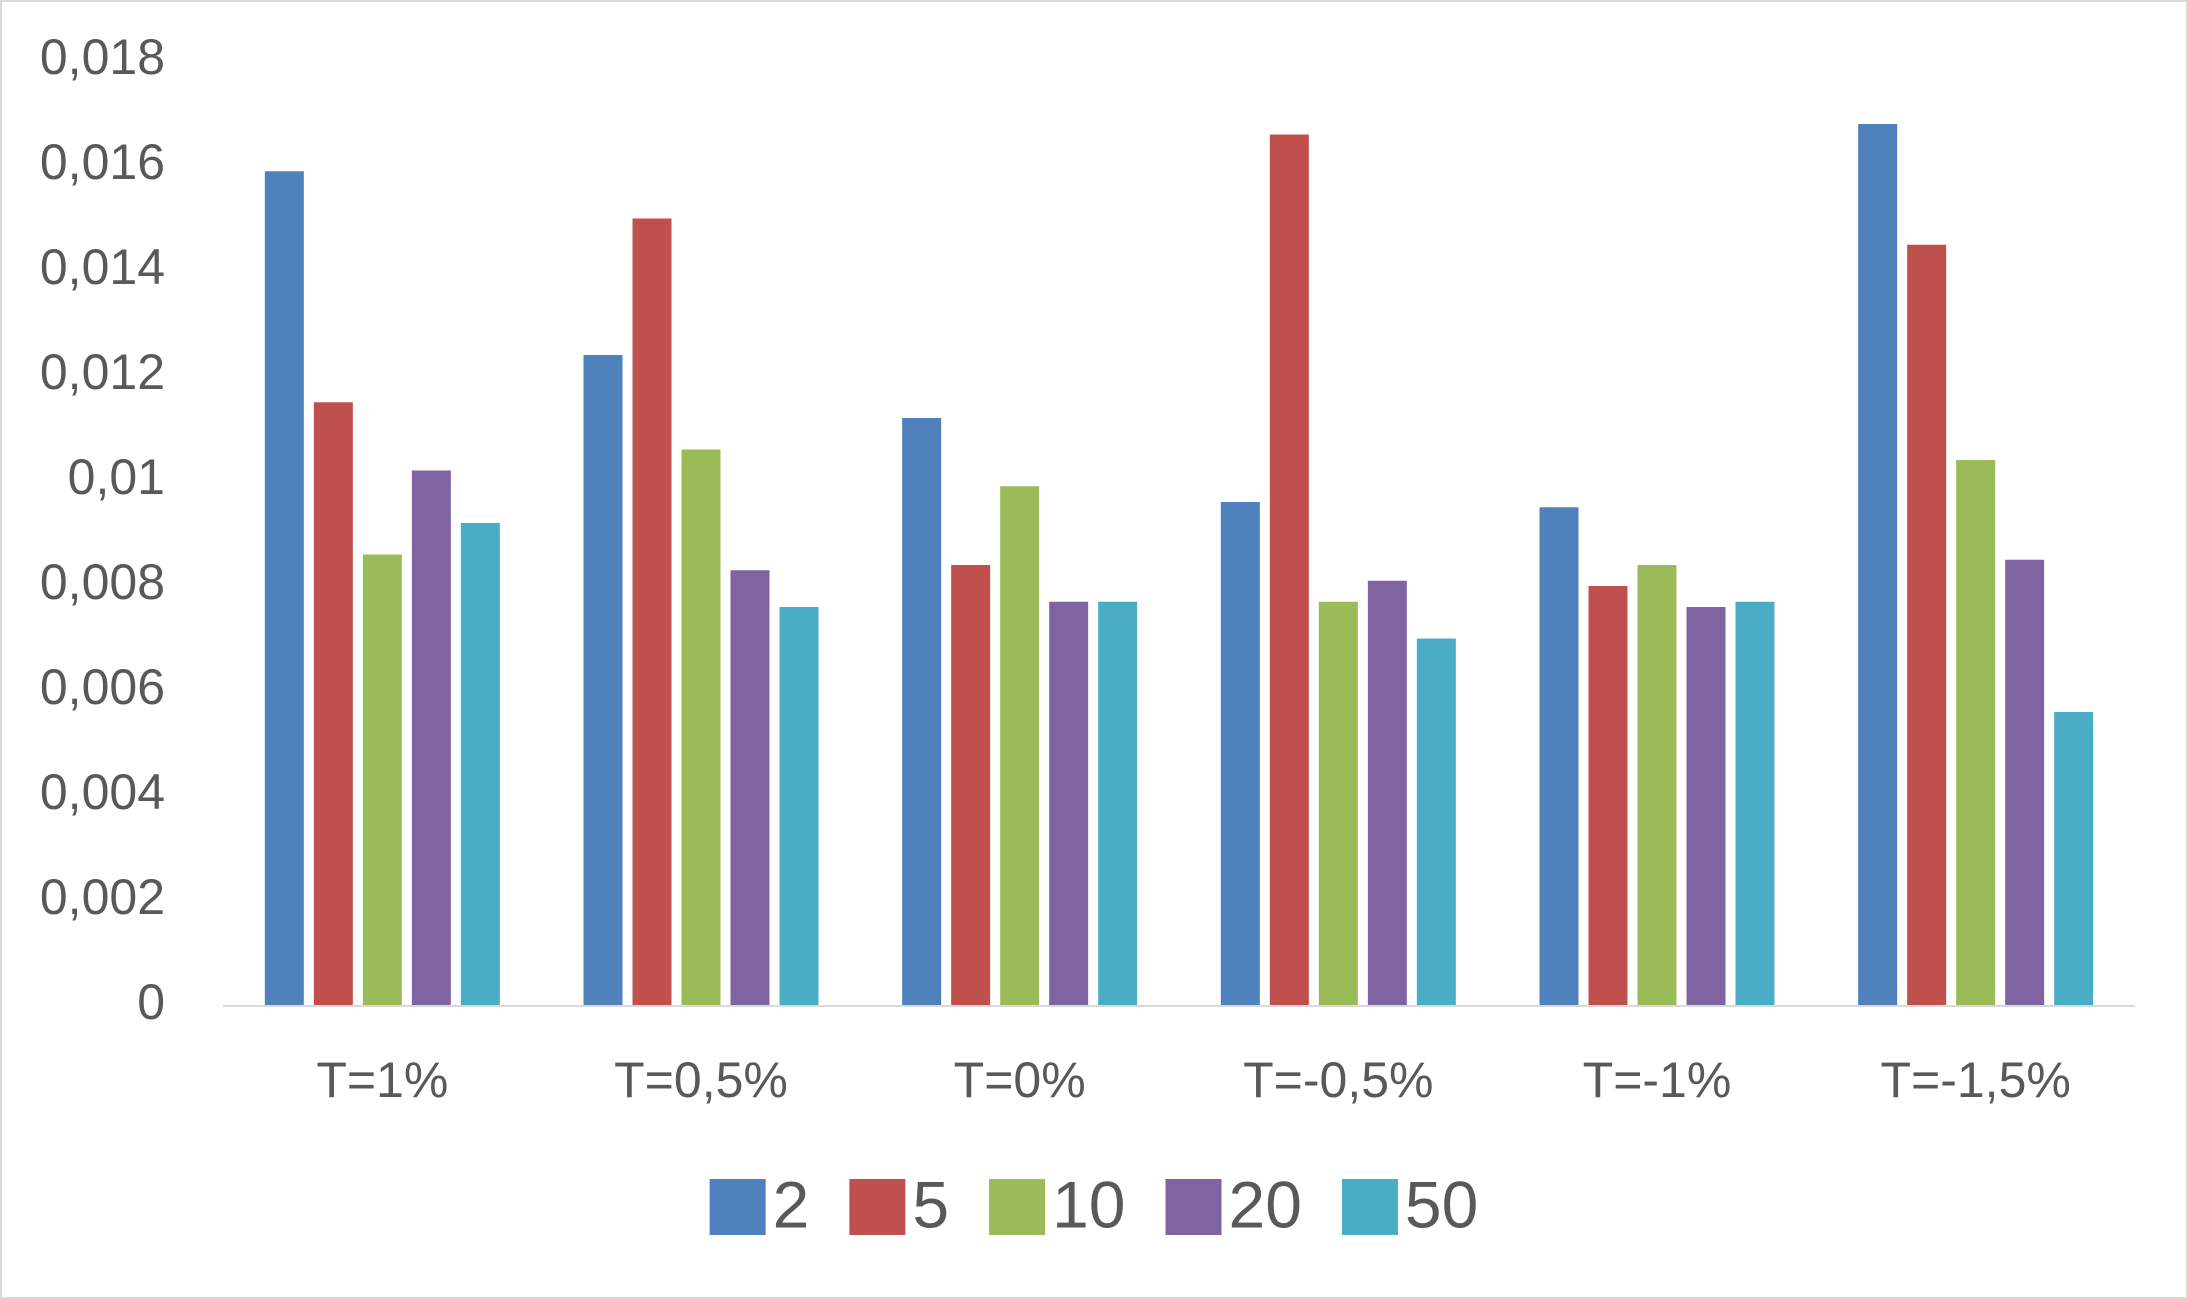 Image resolution: width=2188 pixels, height=1299 pixels. What do you see at coordinates (1338, 1080) in the screenshot?
I see `x-tick-label: T=-0,5%` at bounding box center [1338, 1080].